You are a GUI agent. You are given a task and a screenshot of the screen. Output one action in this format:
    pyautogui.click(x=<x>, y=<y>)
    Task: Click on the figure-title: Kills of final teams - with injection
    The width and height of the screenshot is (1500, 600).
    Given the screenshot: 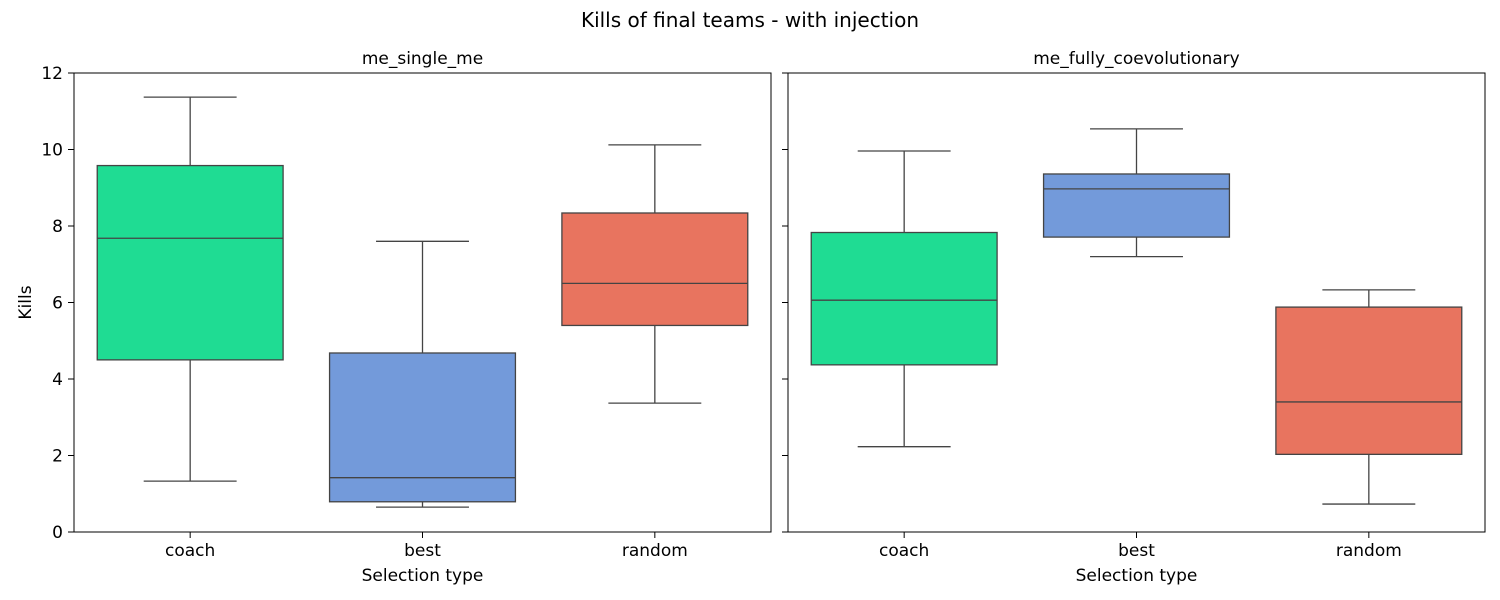 What is the action you would take?
    pyautogui.click(x=750, y=20)
    